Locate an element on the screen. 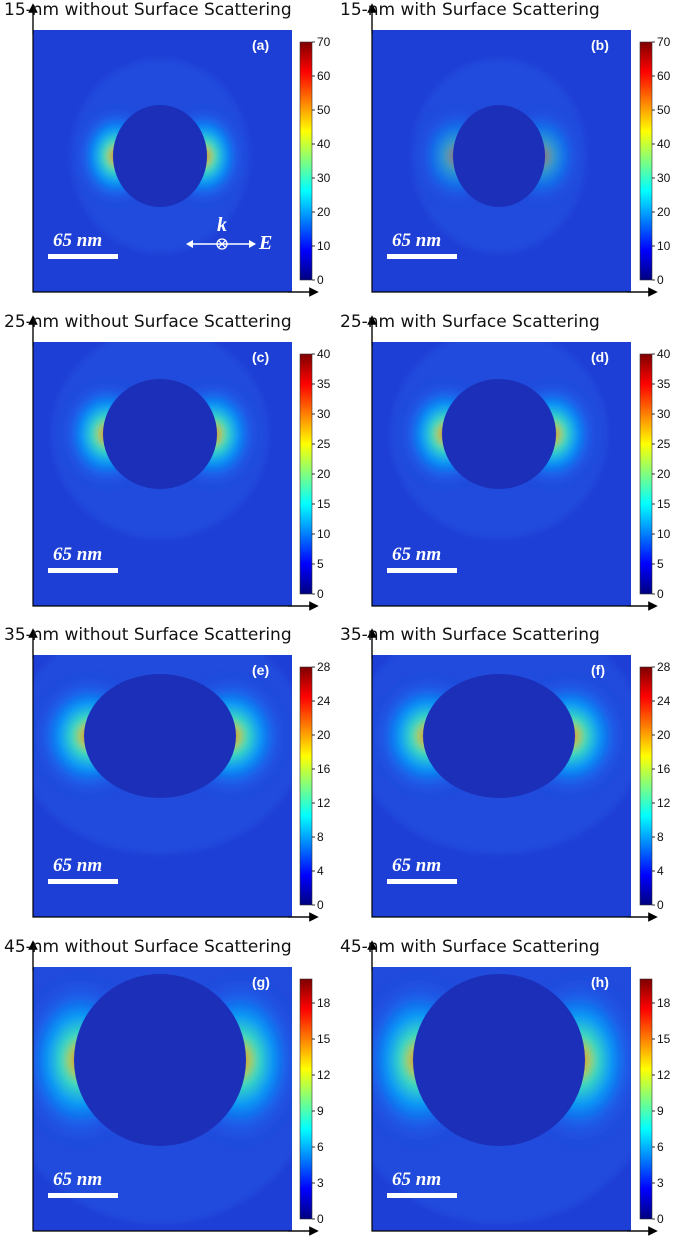  panel-title: 45-nm with Surface Scattering is located at coordinates (470, 947).